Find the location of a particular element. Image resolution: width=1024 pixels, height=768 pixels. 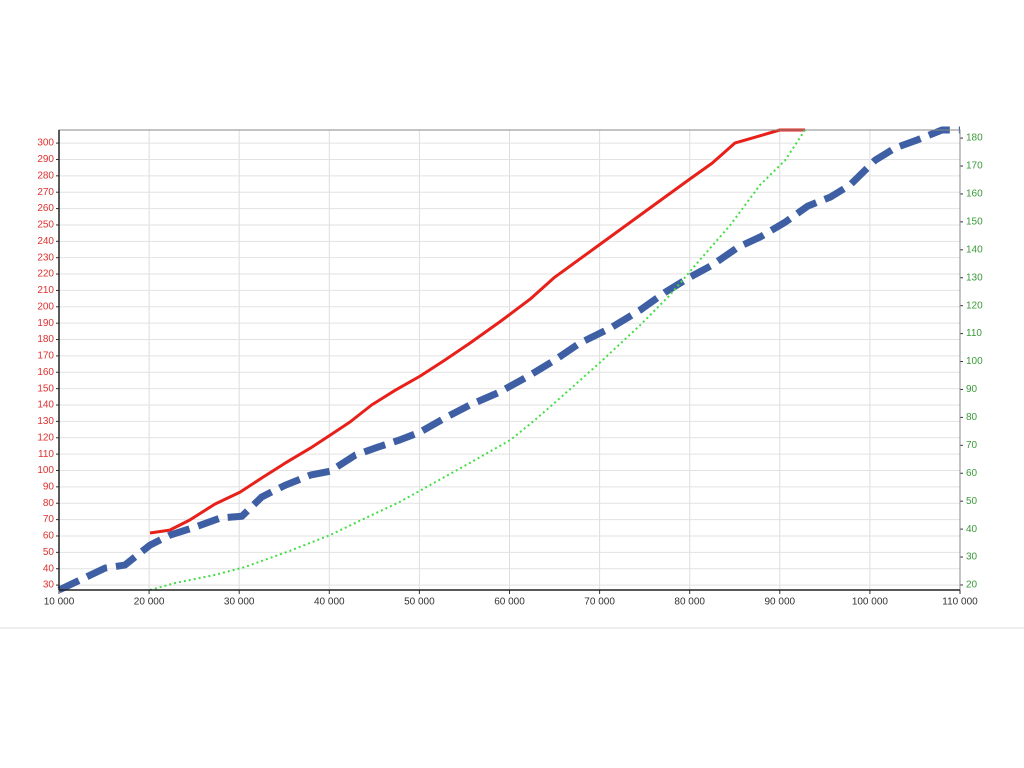

y-tick-label: 120 is located at coordinates (45, 437).